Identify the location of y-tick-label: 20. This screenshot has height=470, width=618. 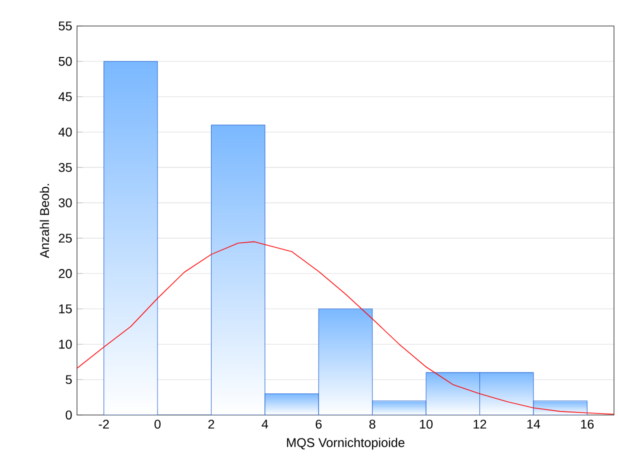
(65, 273).